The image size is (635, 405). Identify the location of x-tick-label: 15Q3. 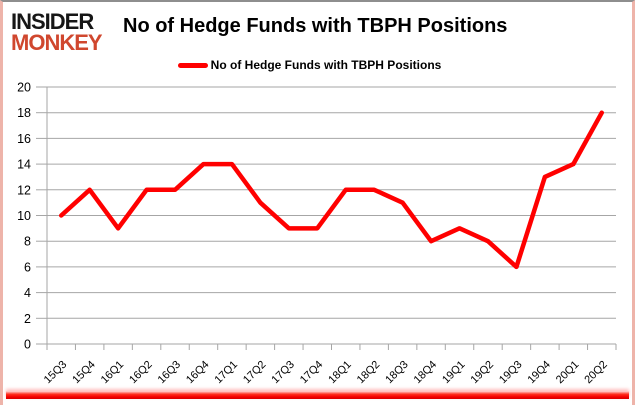
(56, 373).